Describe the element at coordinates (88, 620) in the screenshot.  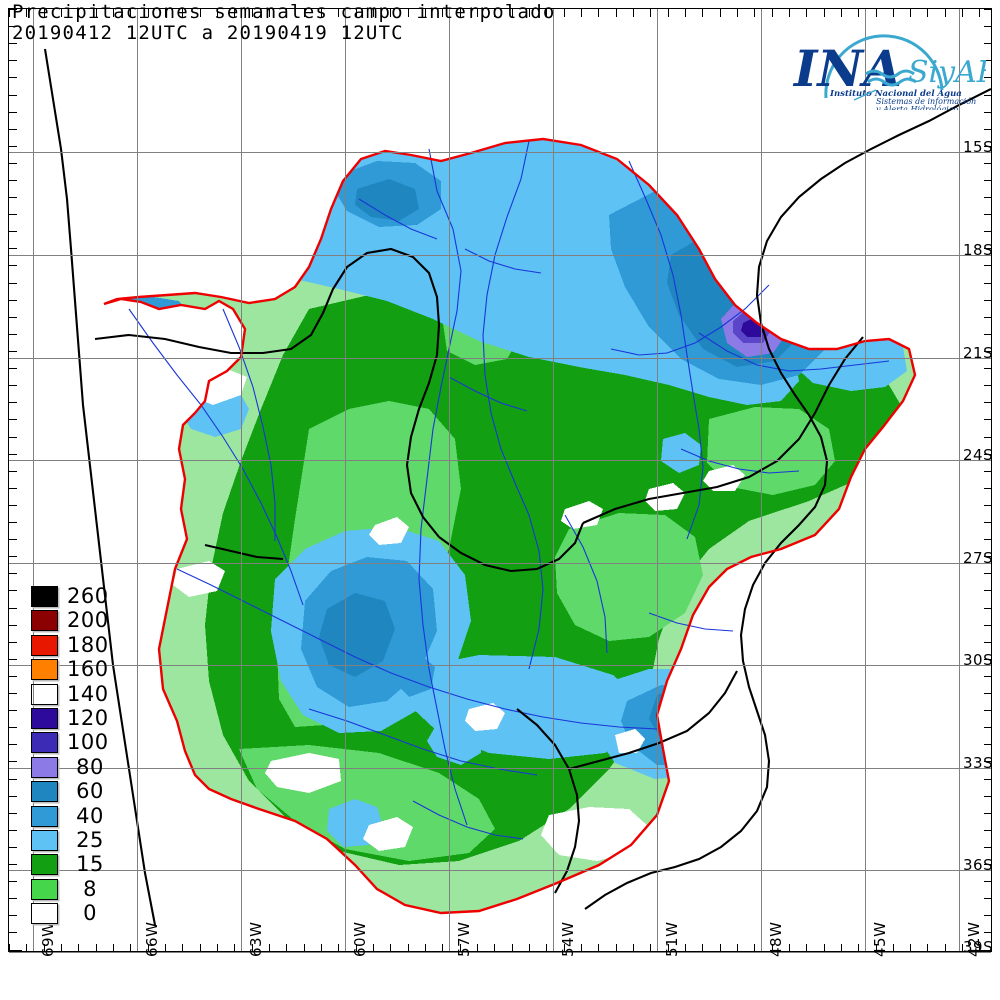
I see `legend-value: 200` at that location.